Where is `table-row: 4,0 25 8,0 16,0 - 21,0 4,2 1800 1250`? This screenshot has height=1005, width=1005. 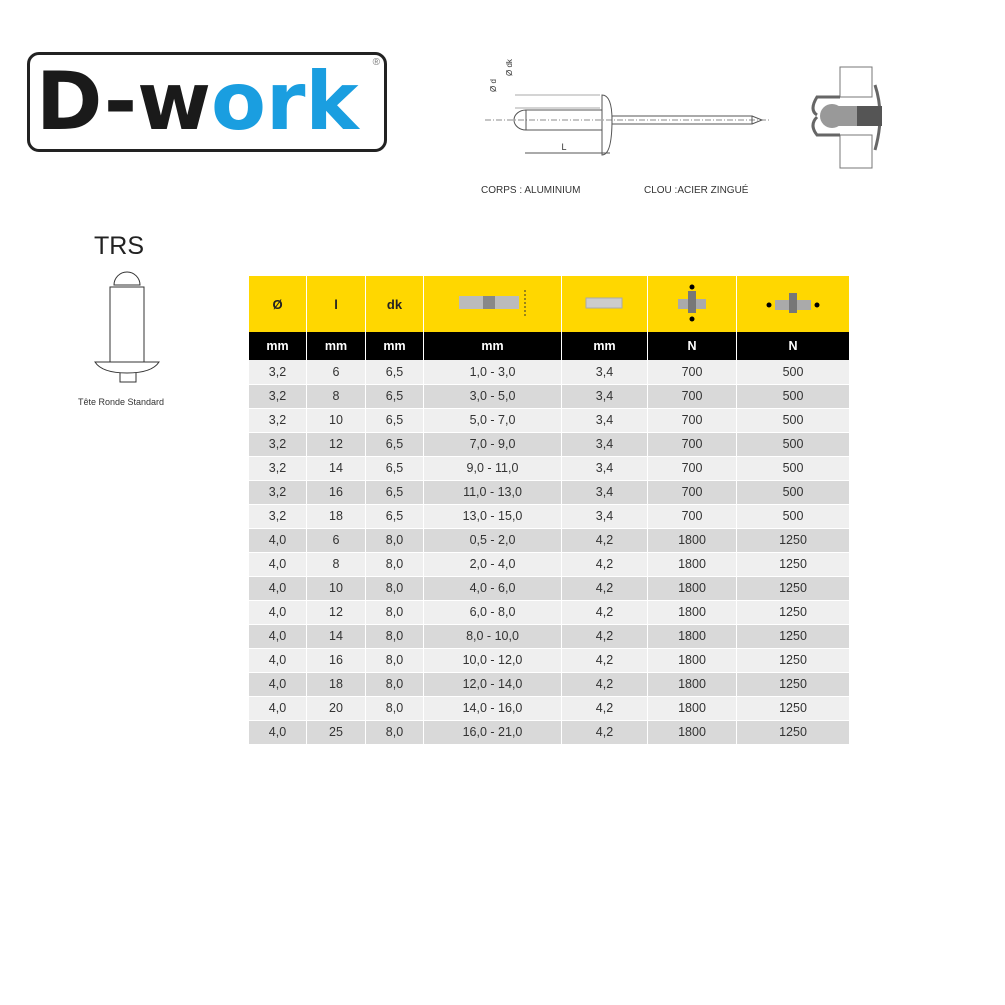
table-row: 4,0 25 8,0 16,0 - 21,0 4,2 1800 1250 is located at coordinates (549, 732).